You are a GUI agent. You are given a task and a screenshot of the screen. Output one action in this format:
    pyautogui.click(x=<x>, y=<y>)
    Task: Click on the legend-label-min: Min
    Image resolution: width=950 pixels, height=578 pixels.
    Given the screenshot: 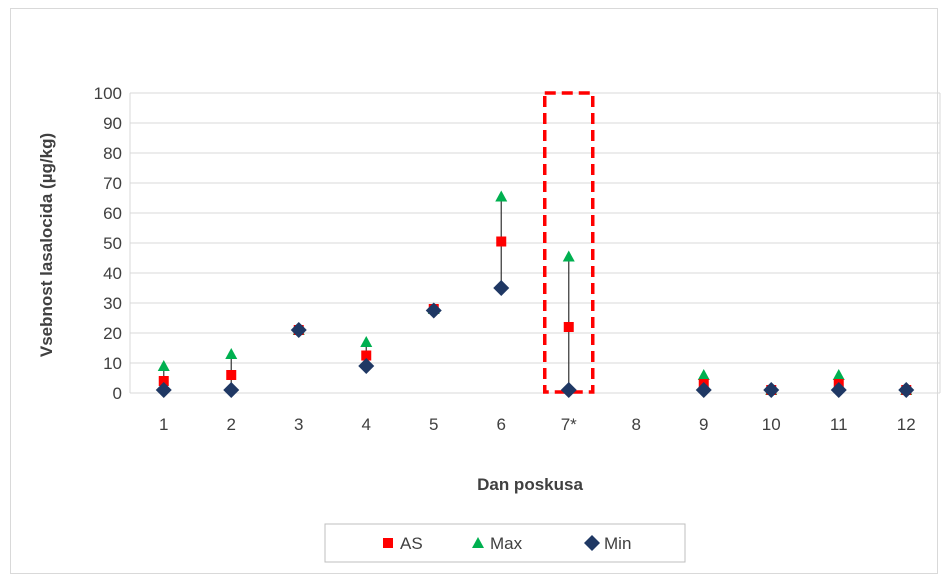 What is the action you would take?
    pyautogui.click(x=617, y=543)
    